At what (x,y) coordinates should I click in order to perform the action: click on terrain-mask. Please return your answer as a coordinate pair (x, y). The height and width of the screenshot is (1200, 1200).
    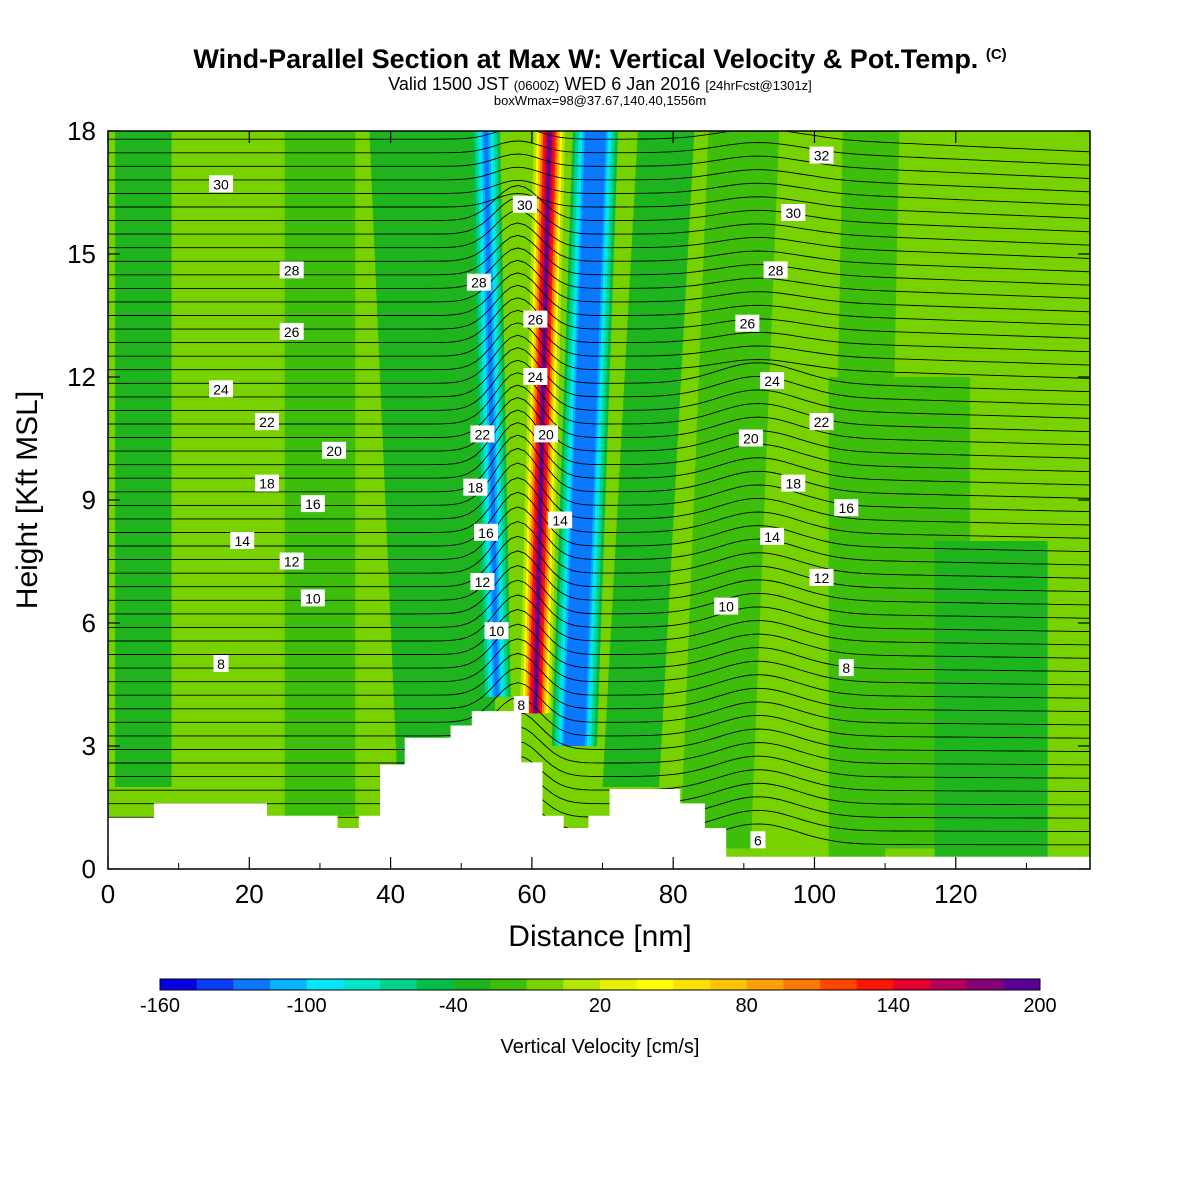
    Looking at the image, I should click on (599, 790).